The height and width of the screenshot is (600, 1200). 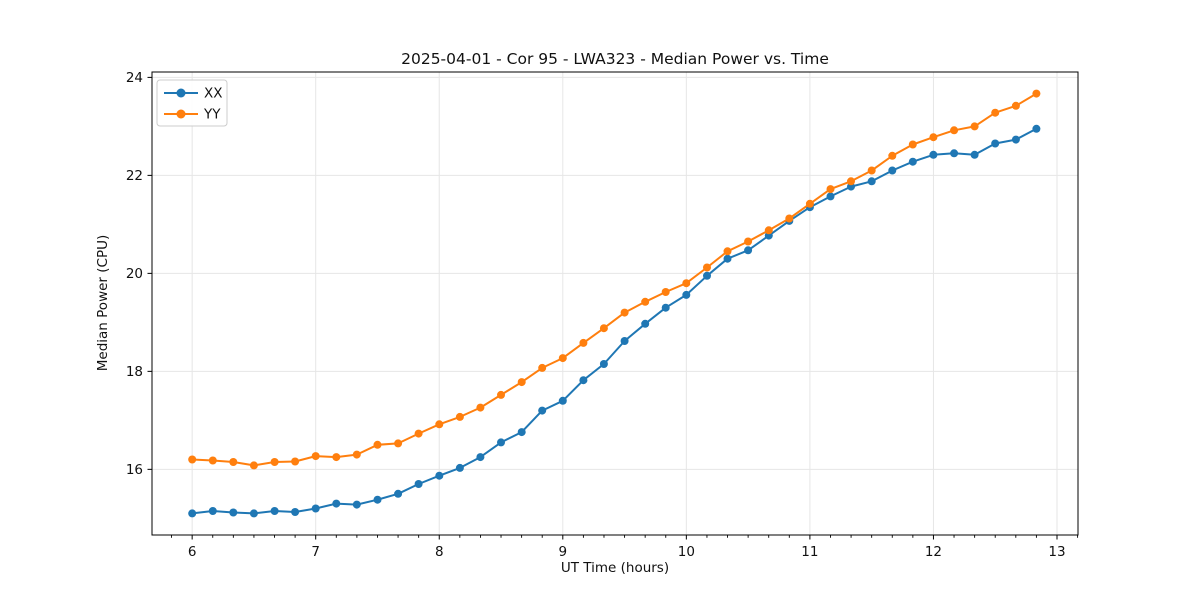 I want to click on x-axis-label: UT Time (hours), so click(x=615, y=568).